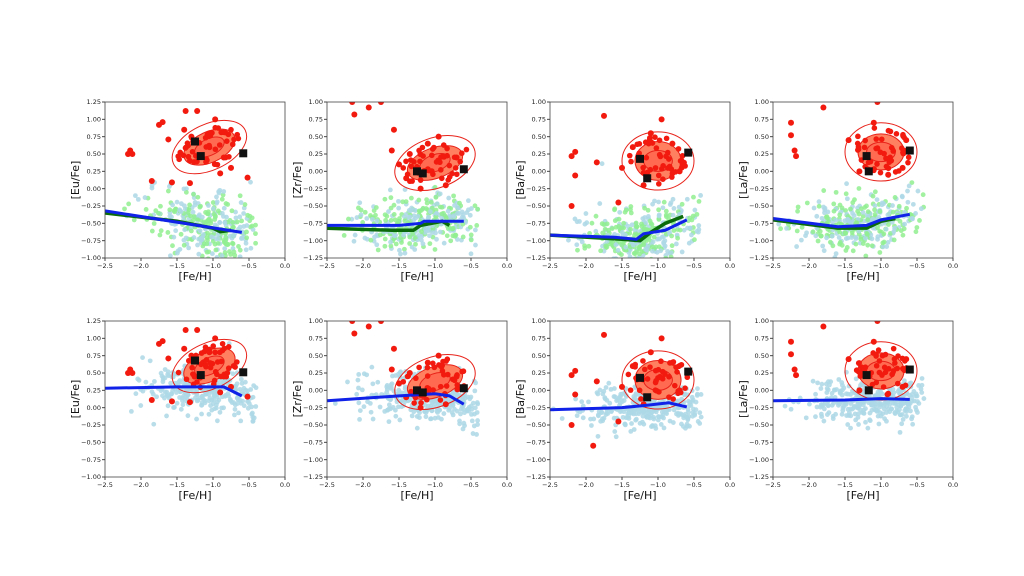 This screenshot has width=1024, height=576. I want to click on blue-model-line, so click(174, 391).